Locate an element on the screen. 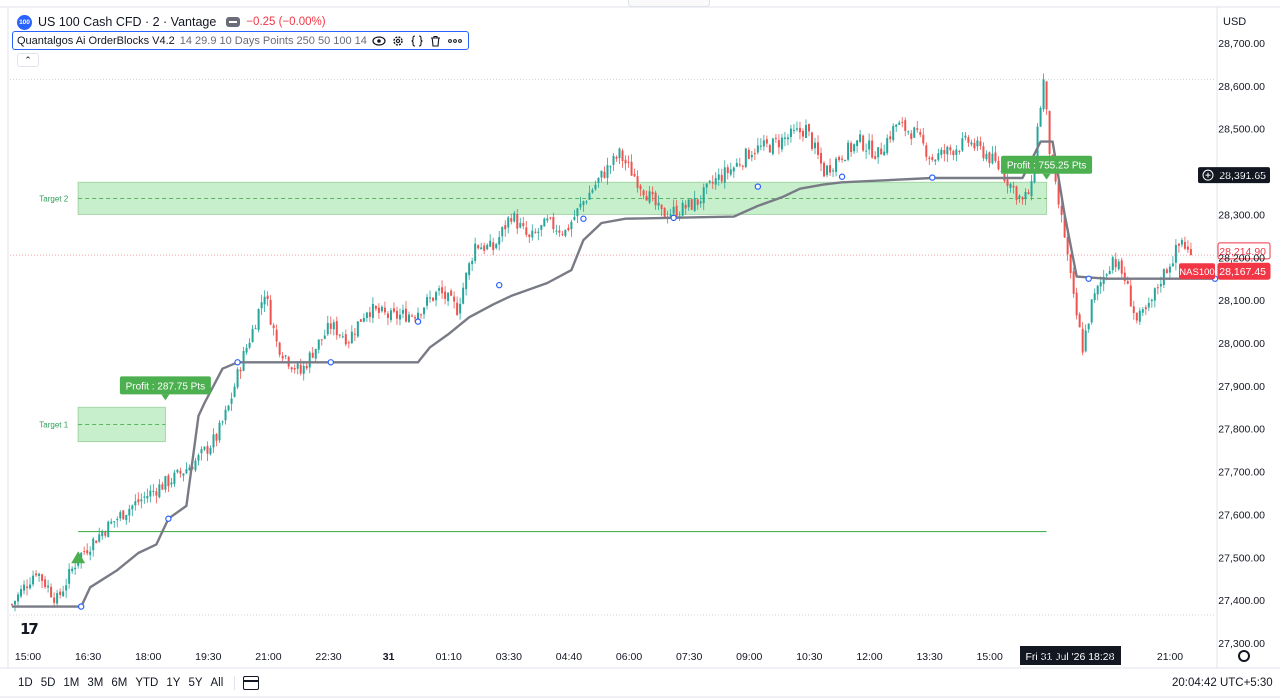 The image size is (1280, 698). market-status-icon is located at coordinates (233, 22).